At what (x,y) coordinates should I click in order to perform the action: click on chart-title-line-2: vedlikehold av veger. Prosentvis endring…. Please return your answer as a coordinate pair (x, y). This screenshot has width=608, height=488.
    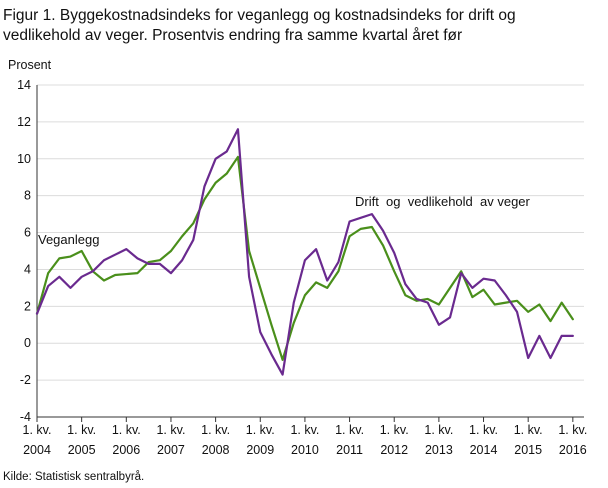
    Looking at the image, I should click on (233, 35).